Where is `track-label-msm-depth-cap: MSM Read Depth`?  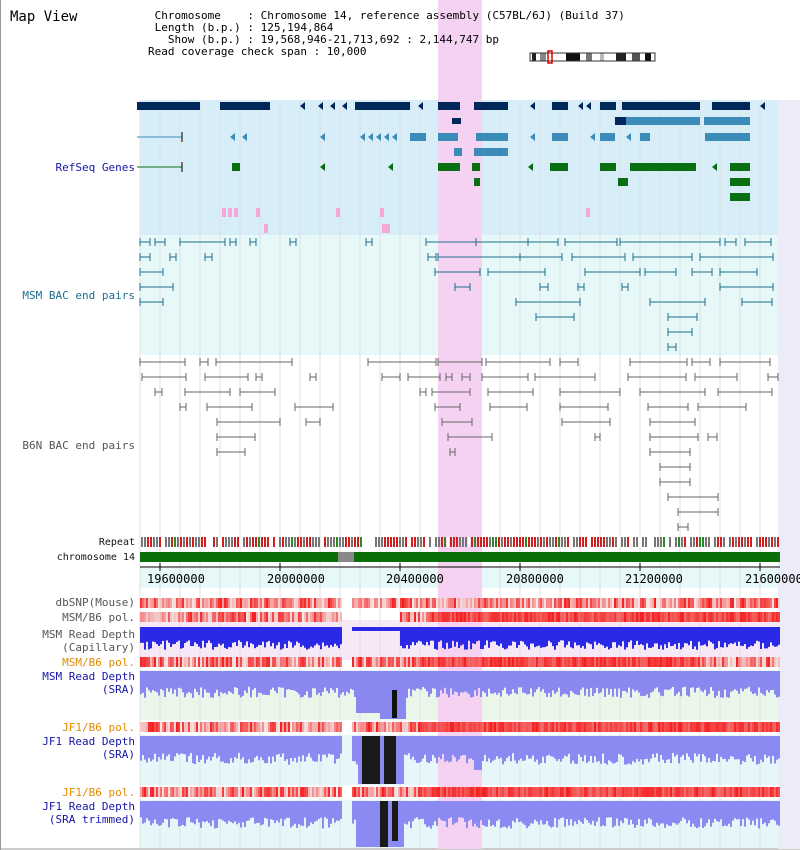
track-label-msm-depth-cap: MSM Read Depth is located at coordinates (88, 634).